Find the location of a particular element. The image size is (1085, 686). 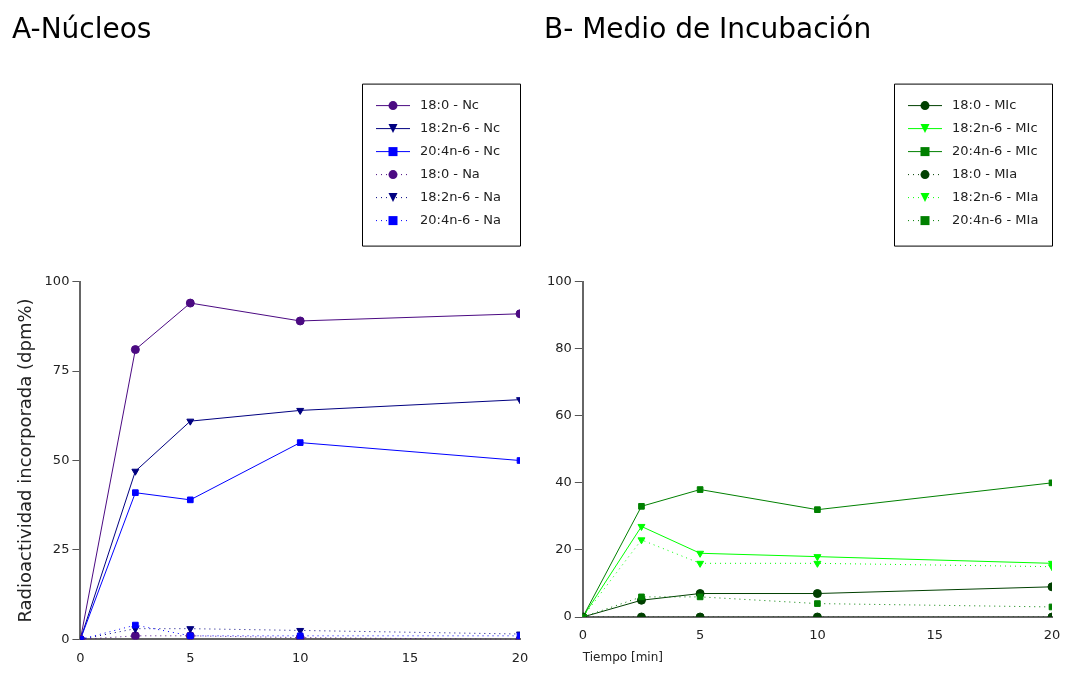

x-axis-title: Tiempo [min] is located at coordinates (622, 656).